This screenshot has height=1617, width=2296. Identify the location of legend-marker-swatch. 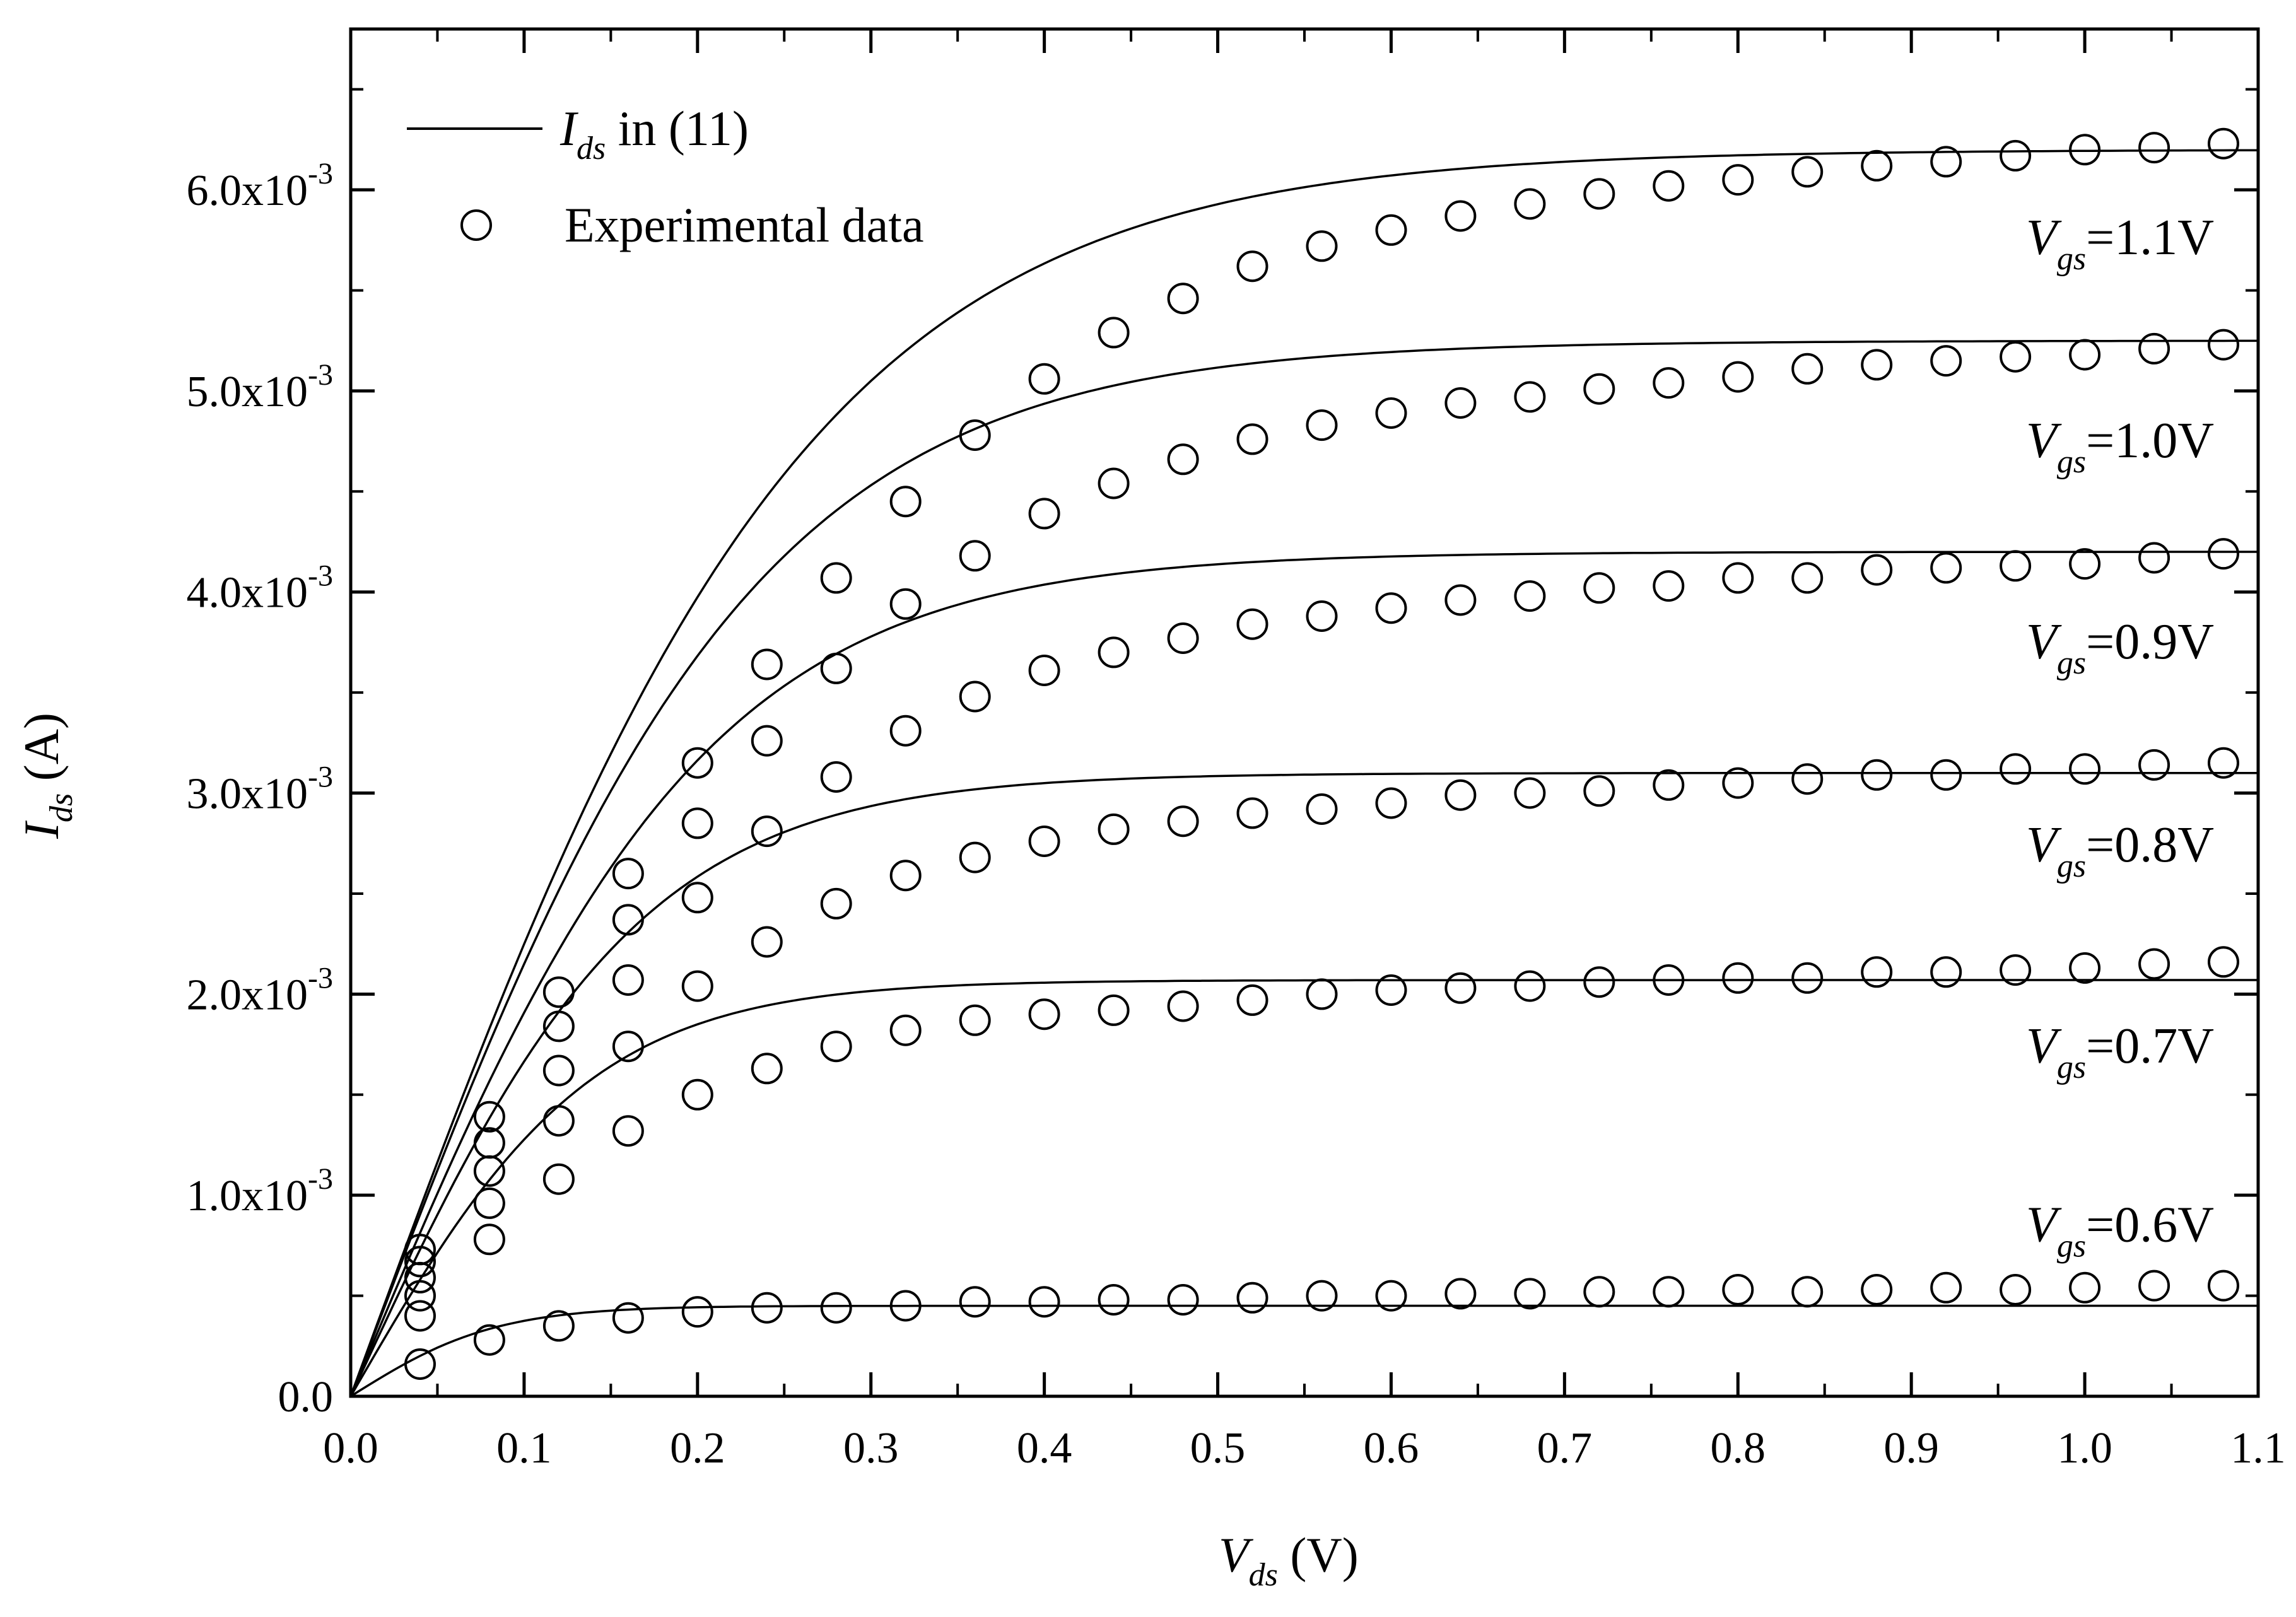
(476, 225).